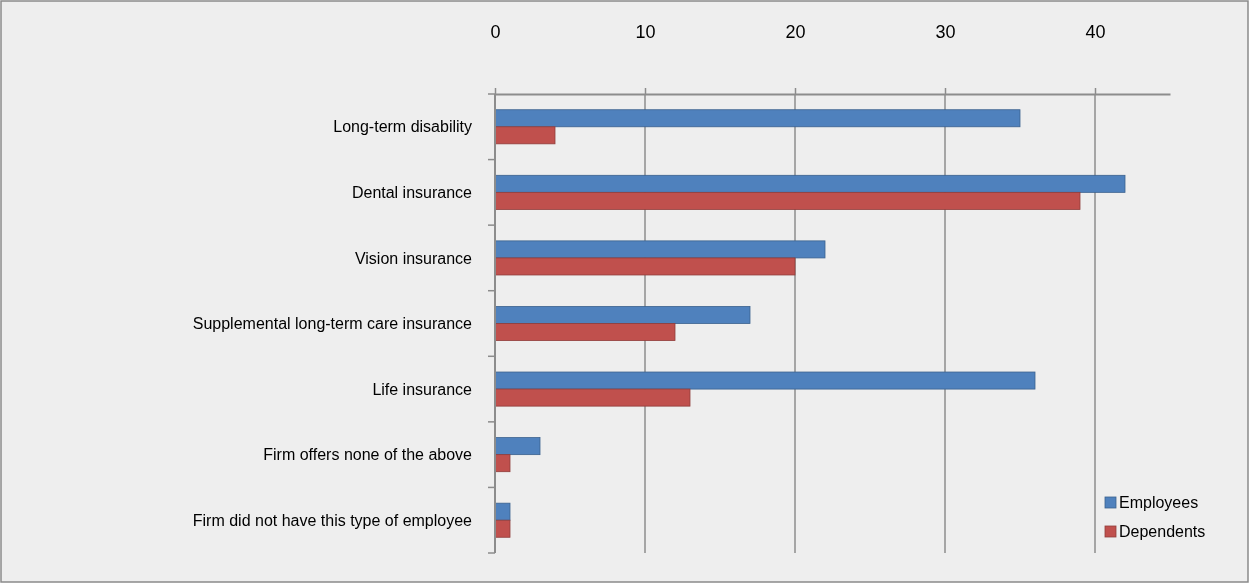  I want to click on y-tick-label: Vision insurance, so click(413, 258).